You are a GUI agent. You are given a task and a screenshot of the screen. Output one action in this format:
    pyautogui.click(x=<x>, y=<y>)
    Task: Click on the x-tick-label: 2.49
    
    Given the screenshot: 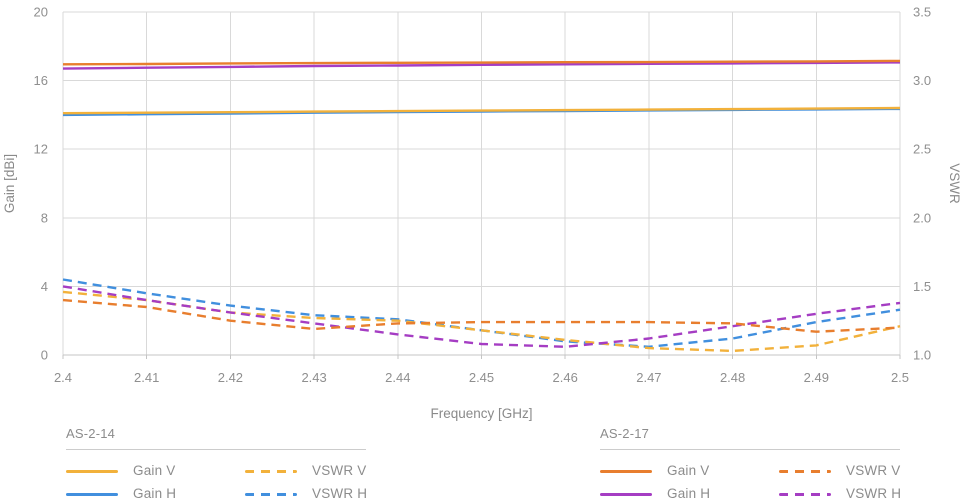 What is the action you would take?
    pyautogui.click(x=816, y=377)
    